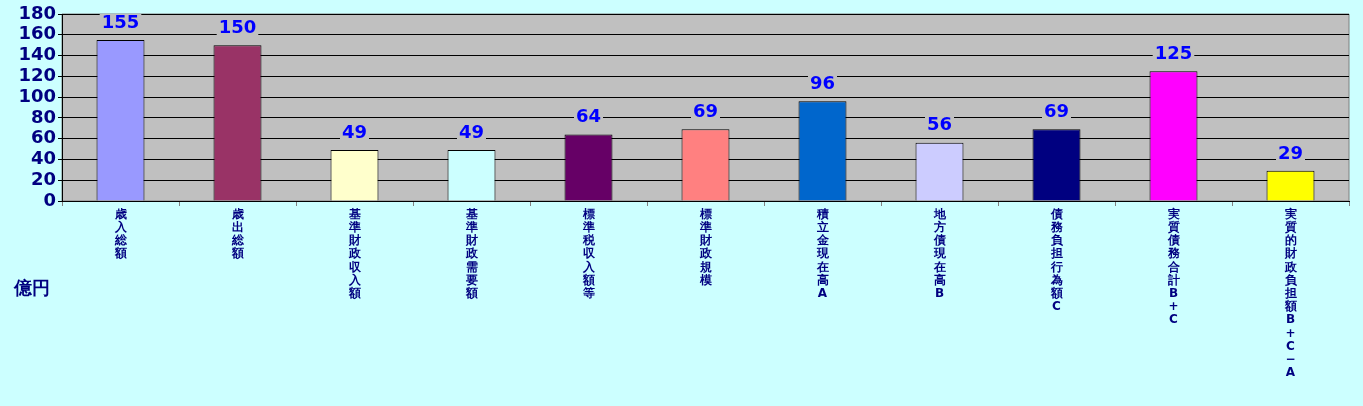 This screenshot has width=1363, height=406. I want to click on x-tick-label: 歳入総額, so click(120, 233).